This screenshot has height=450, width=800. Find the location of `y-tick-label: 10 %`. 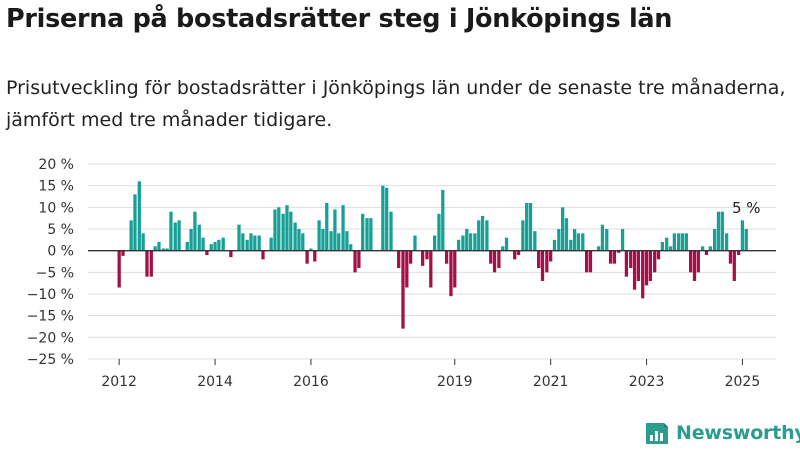

y-tick-label: 10 % is located at coordinates (56, 208).